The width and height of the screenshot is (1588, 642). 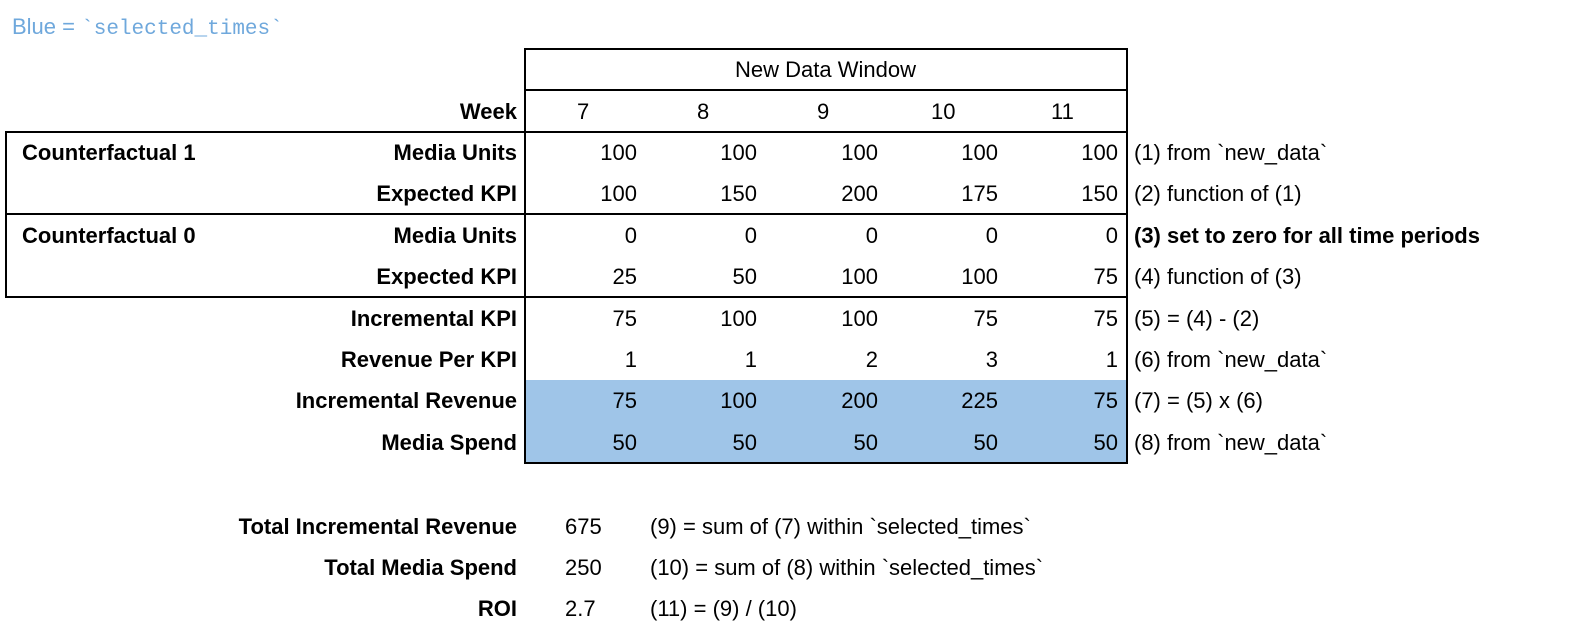 I want to click on week-10: 10, so click(x=943, y=111).